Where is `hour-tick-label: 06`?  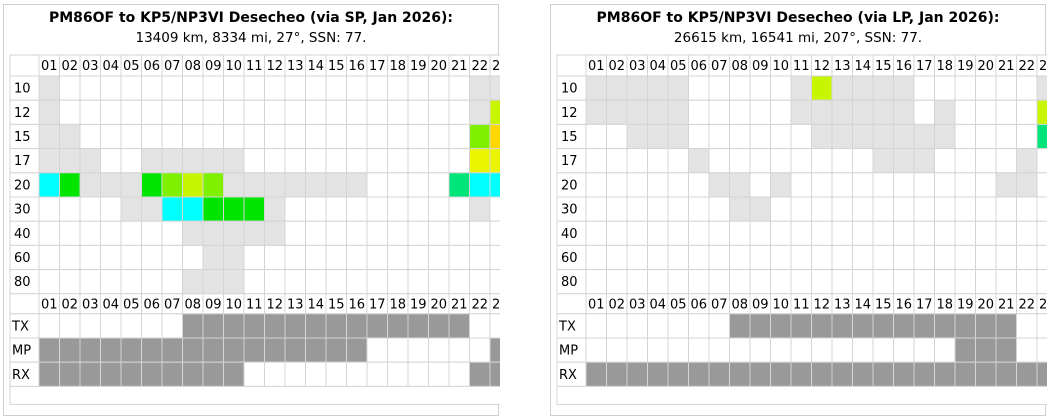
hour-tick-label: 06 is located at coordinates (151, 66).